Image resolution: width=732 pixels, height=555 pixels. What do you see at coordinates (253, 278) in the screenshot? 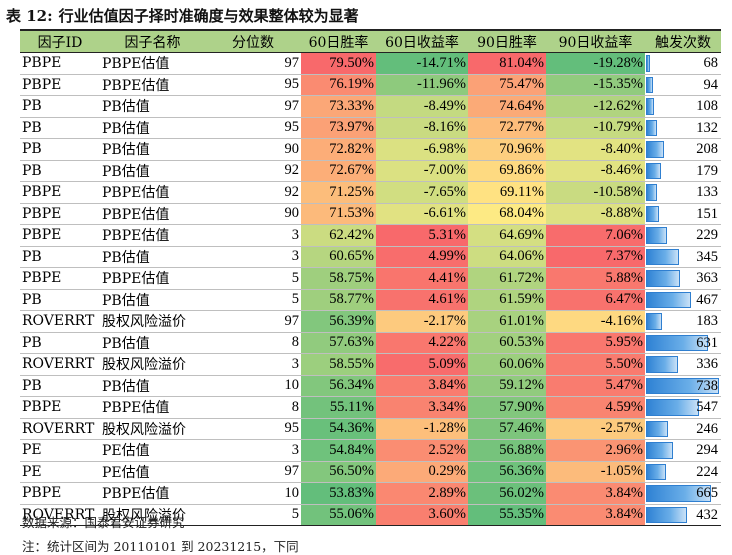
I see `cell-percentile: 5` at bounding box center [253, 278].